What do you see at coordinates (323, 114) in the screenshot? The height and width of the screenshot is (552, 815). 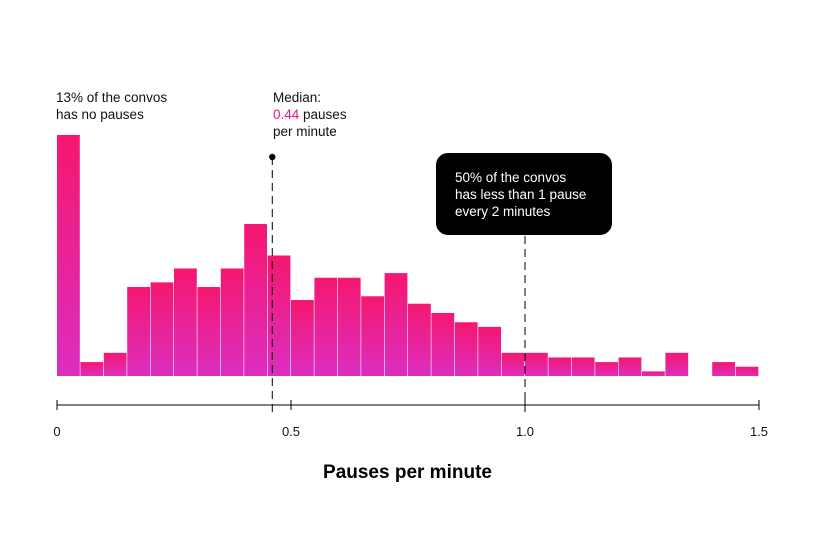 I see `median-unit: pauses` at bounding box center [323, 114].